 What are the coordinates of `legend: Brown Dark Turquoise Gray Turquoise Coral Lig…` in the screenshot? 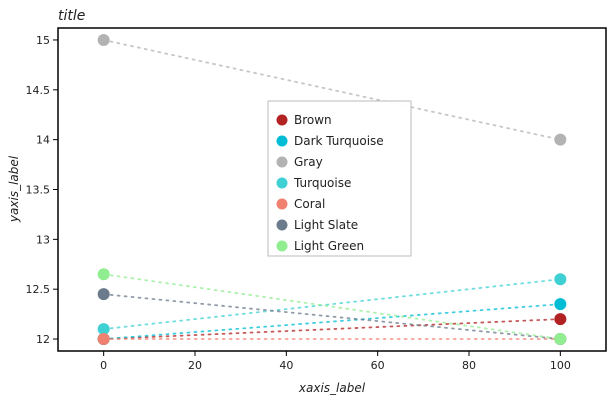 It's located at (339, 178).